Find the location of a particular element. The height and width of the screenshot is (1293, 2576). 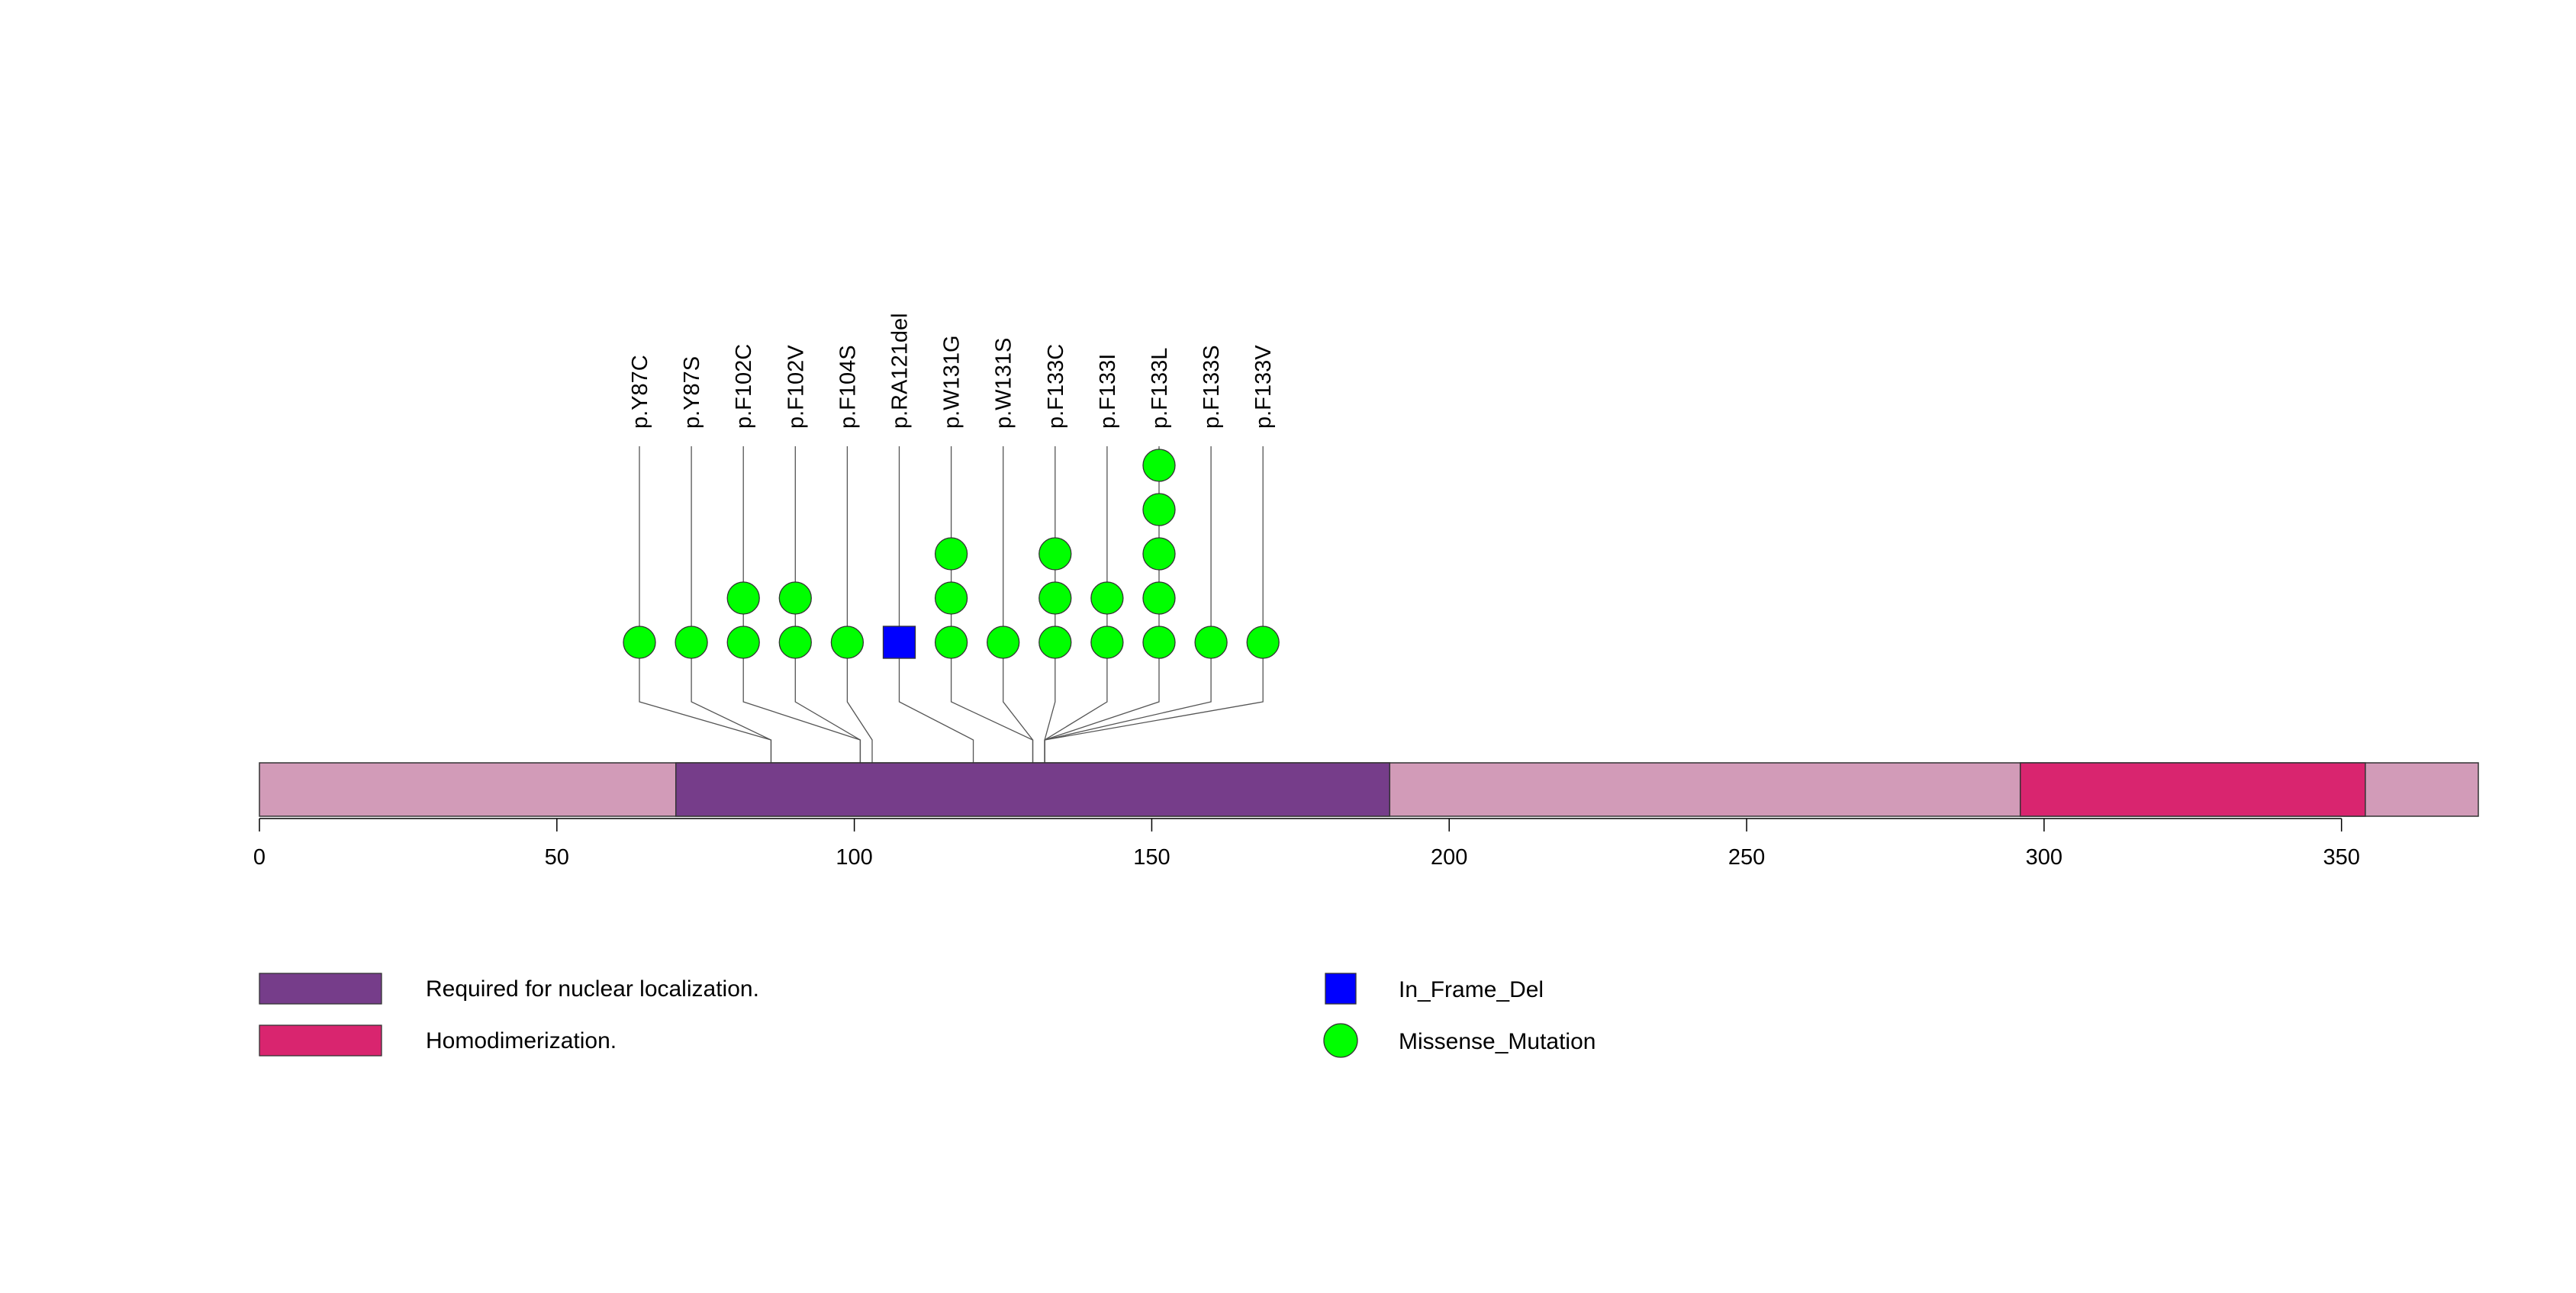

label-p-w131s: p.W131S is located at coordinates (1004, 383).